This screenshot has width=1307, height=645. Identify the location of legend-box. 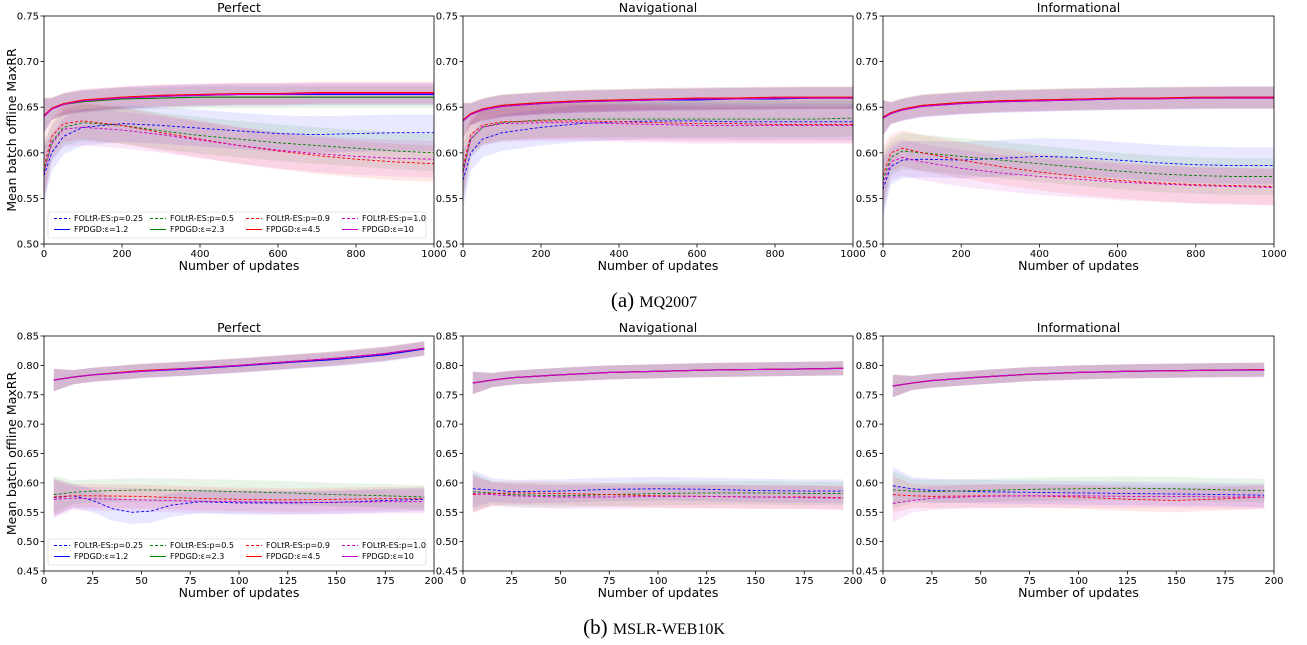
(237, 225).